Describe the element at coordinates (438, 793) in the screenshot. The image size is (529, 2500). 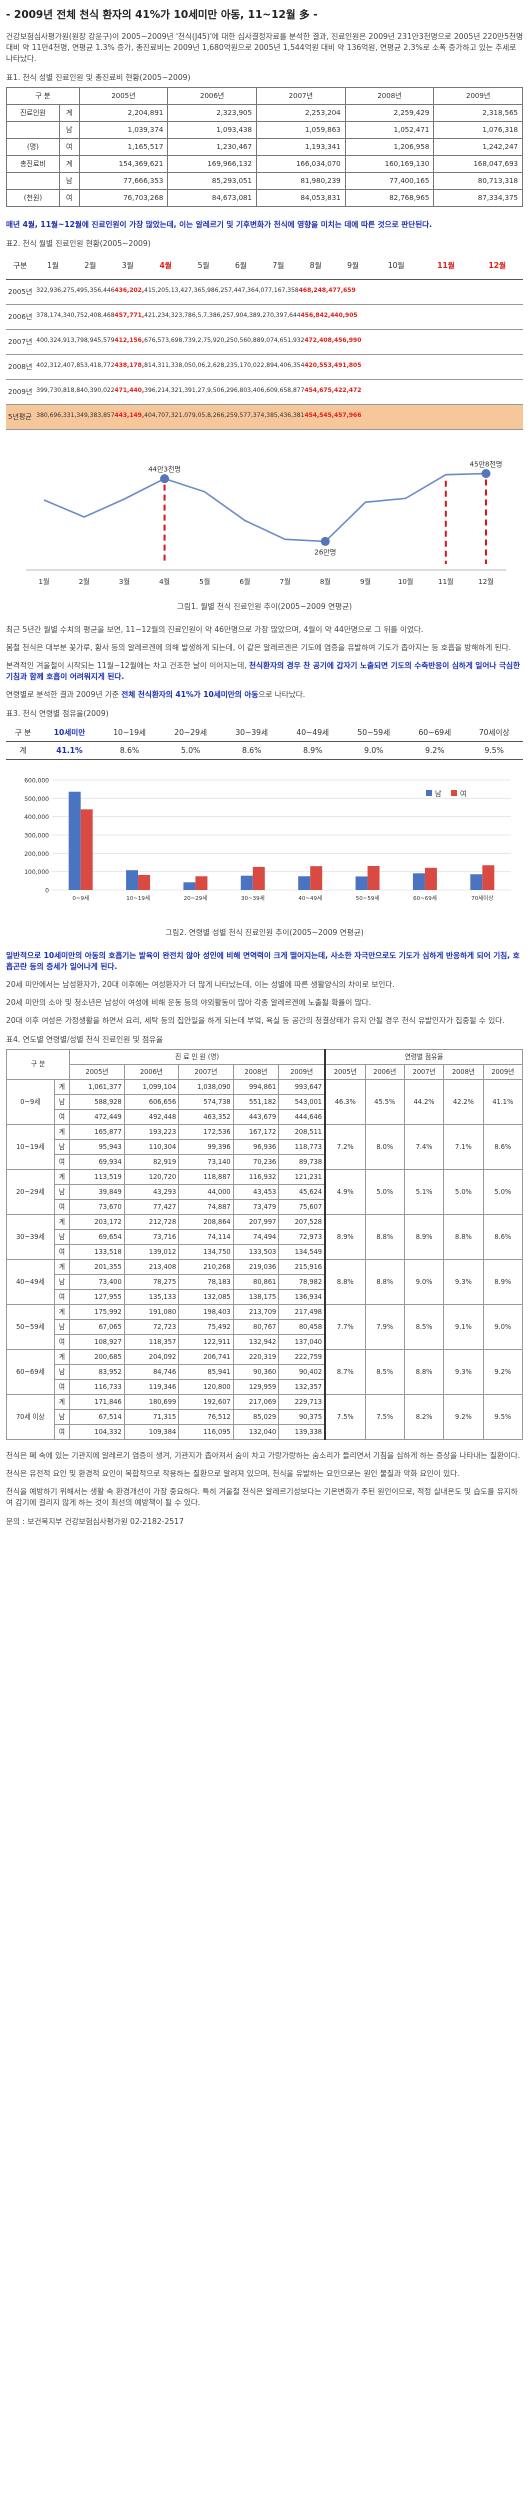
I see `fig2-legend-label: 남` at that location.